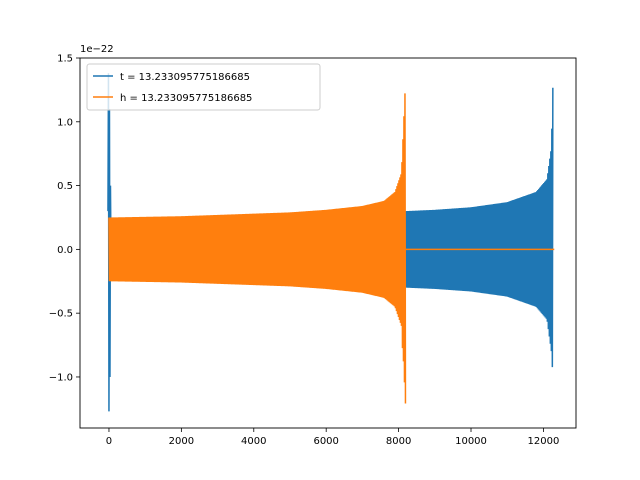 The height and width of the screenshot is (480, 640). I want to click on y-tick-label: −0.5, so click(61, 314).